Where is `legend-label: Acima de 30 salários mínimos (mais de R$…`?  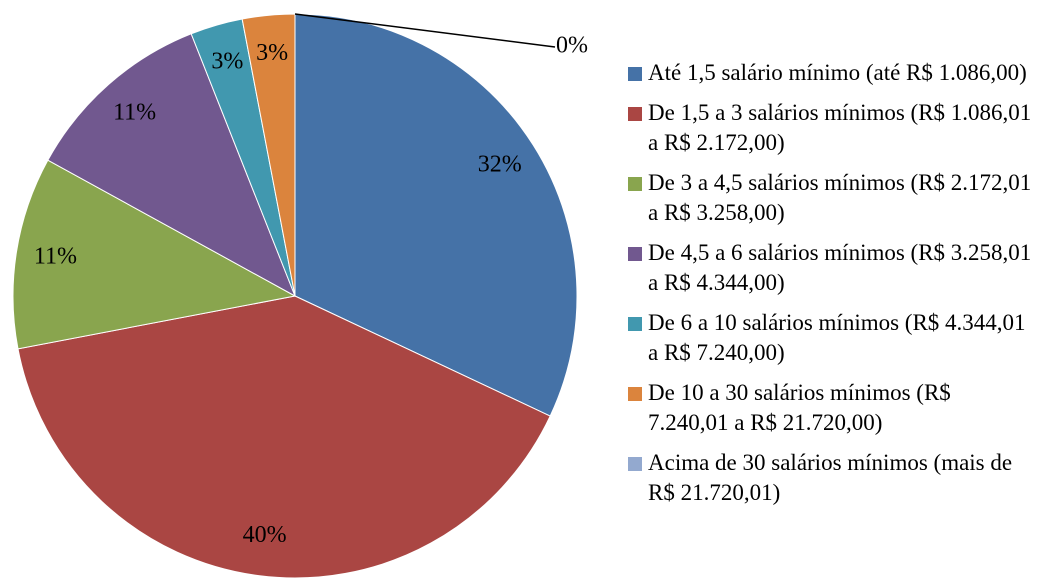
legend-label: Acima de 30 salários mínimos (mais de R$… is located at coordinates (830, 477).